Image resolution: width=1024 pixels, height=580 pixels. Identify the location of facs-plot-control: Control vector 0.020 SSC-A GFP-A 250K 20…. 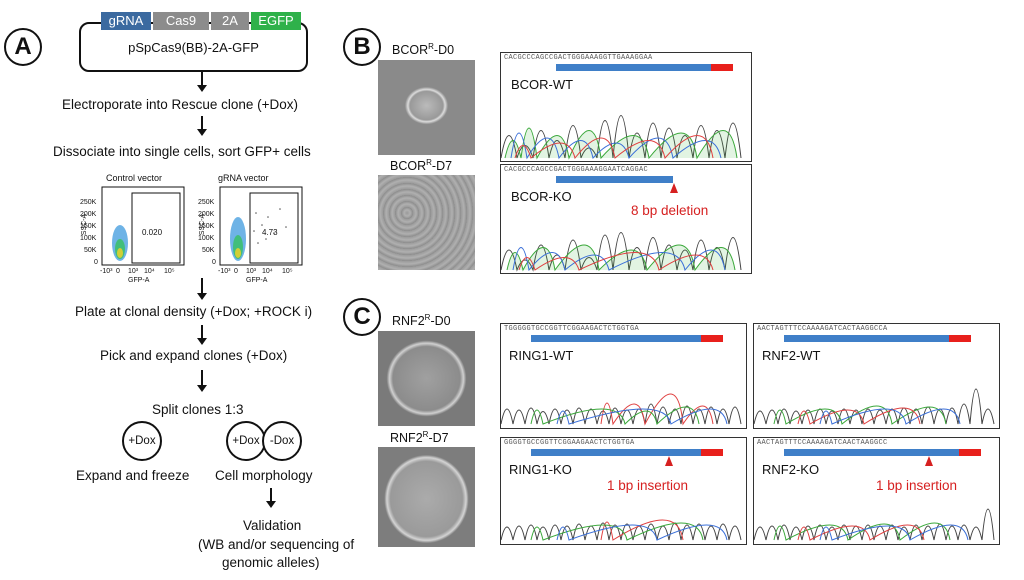
(135, 228).